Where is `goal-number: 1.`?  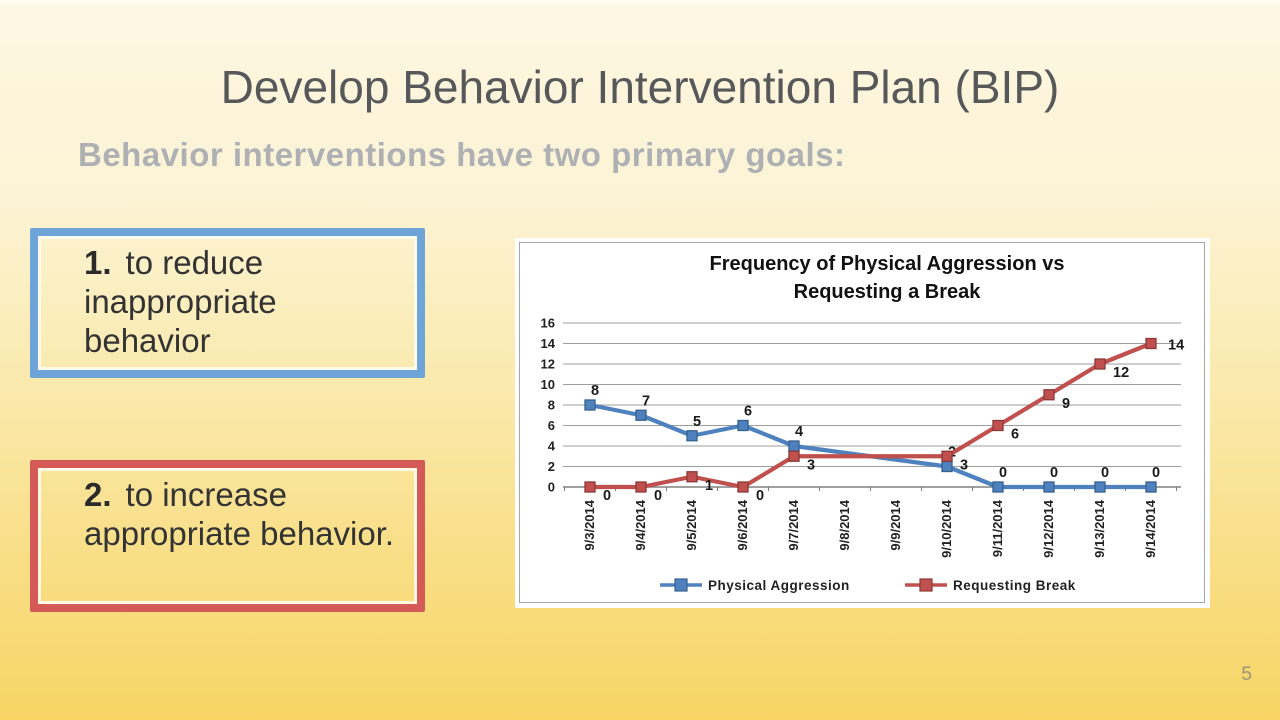
goal-number: 1. is located at coordinates (98, 262).